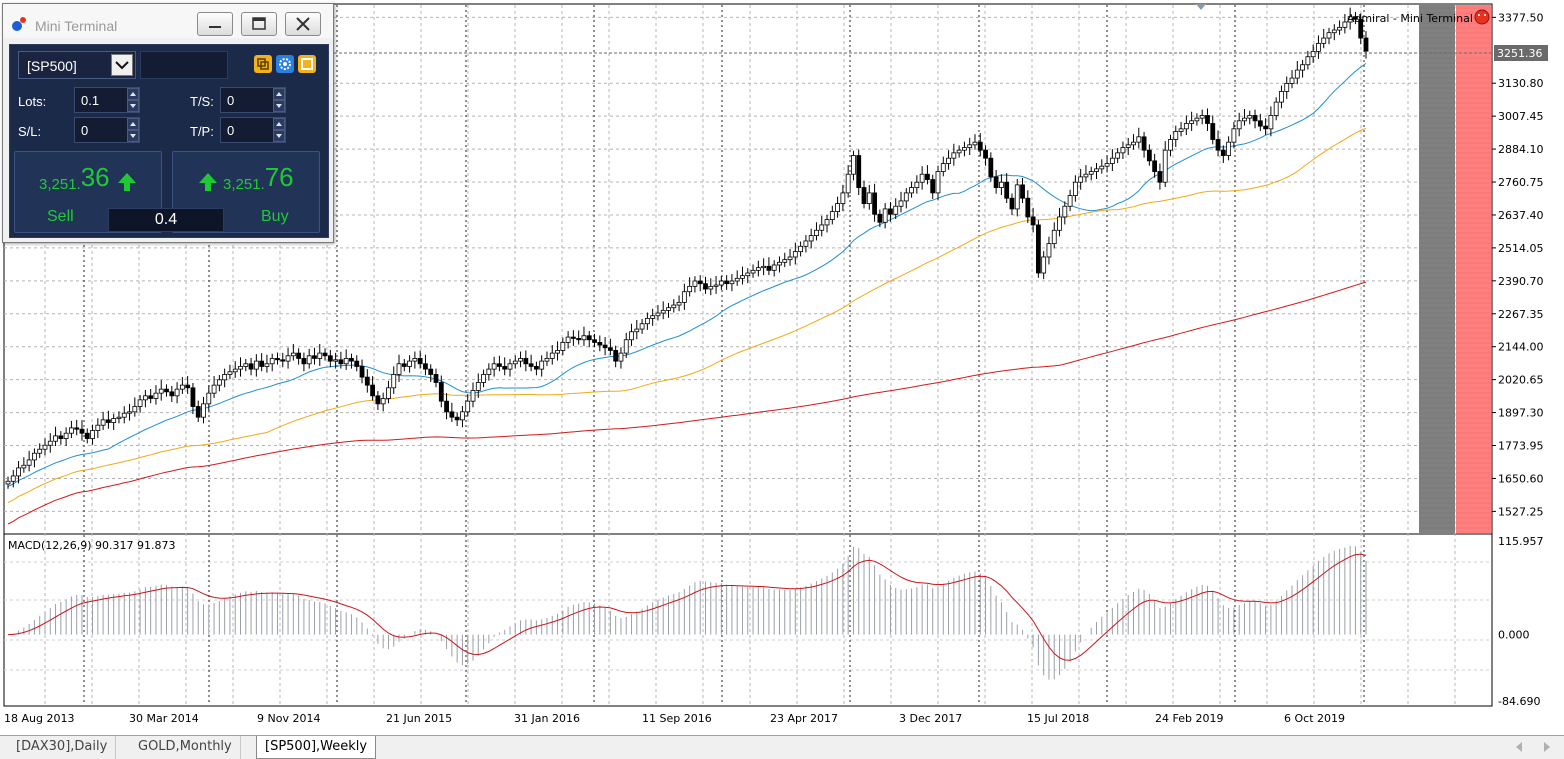 Image resolution: width=1564 pixels, height=759 pixels. What do you see at coordinates (60, 184) in the screenshot?
I see `sell-price-major: 3,251.` at bounding box center [60, 184].